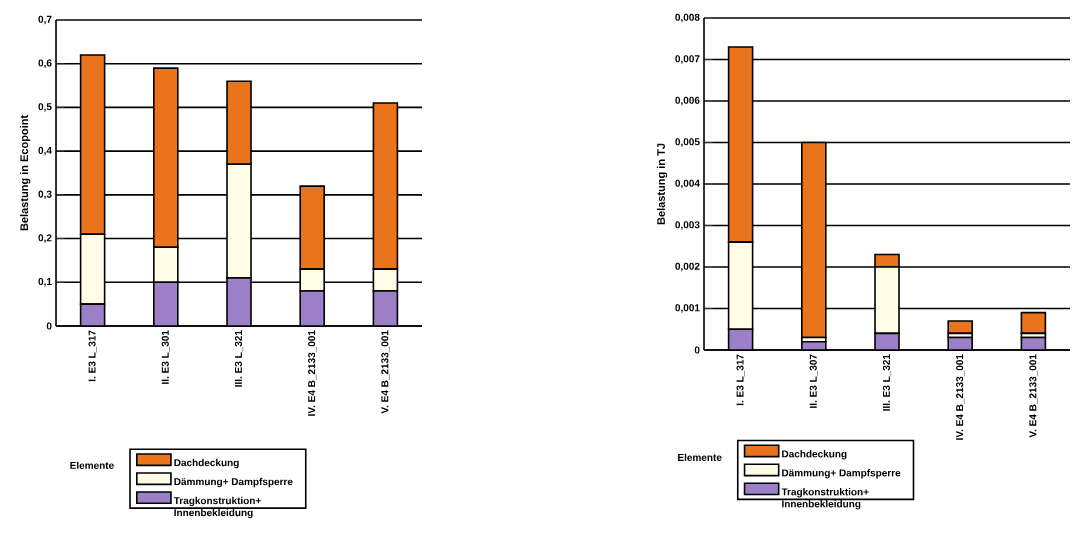 This screenshot has width=1080, height=550. What do you see at coordinates (662, 184) in the screenshot?
I see `y-axis-title: Belastung in TJ` at bounding box center [662, 184].